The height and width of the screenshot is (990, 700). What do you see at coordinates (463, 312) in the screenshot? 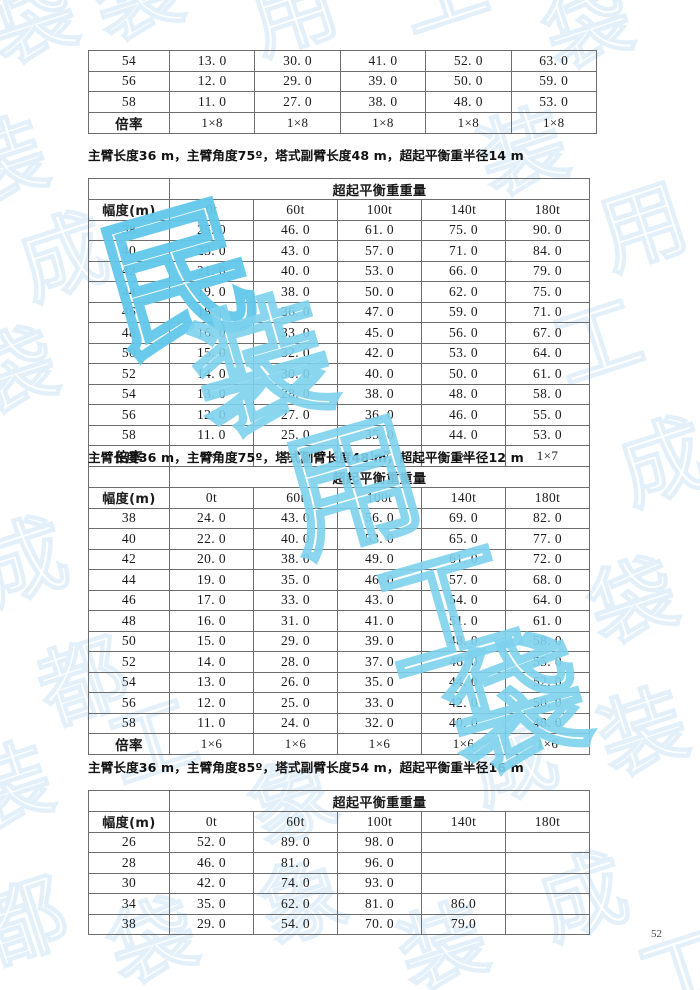
I see `cell-140t: 59. 0` at bounding box center [463, 312].